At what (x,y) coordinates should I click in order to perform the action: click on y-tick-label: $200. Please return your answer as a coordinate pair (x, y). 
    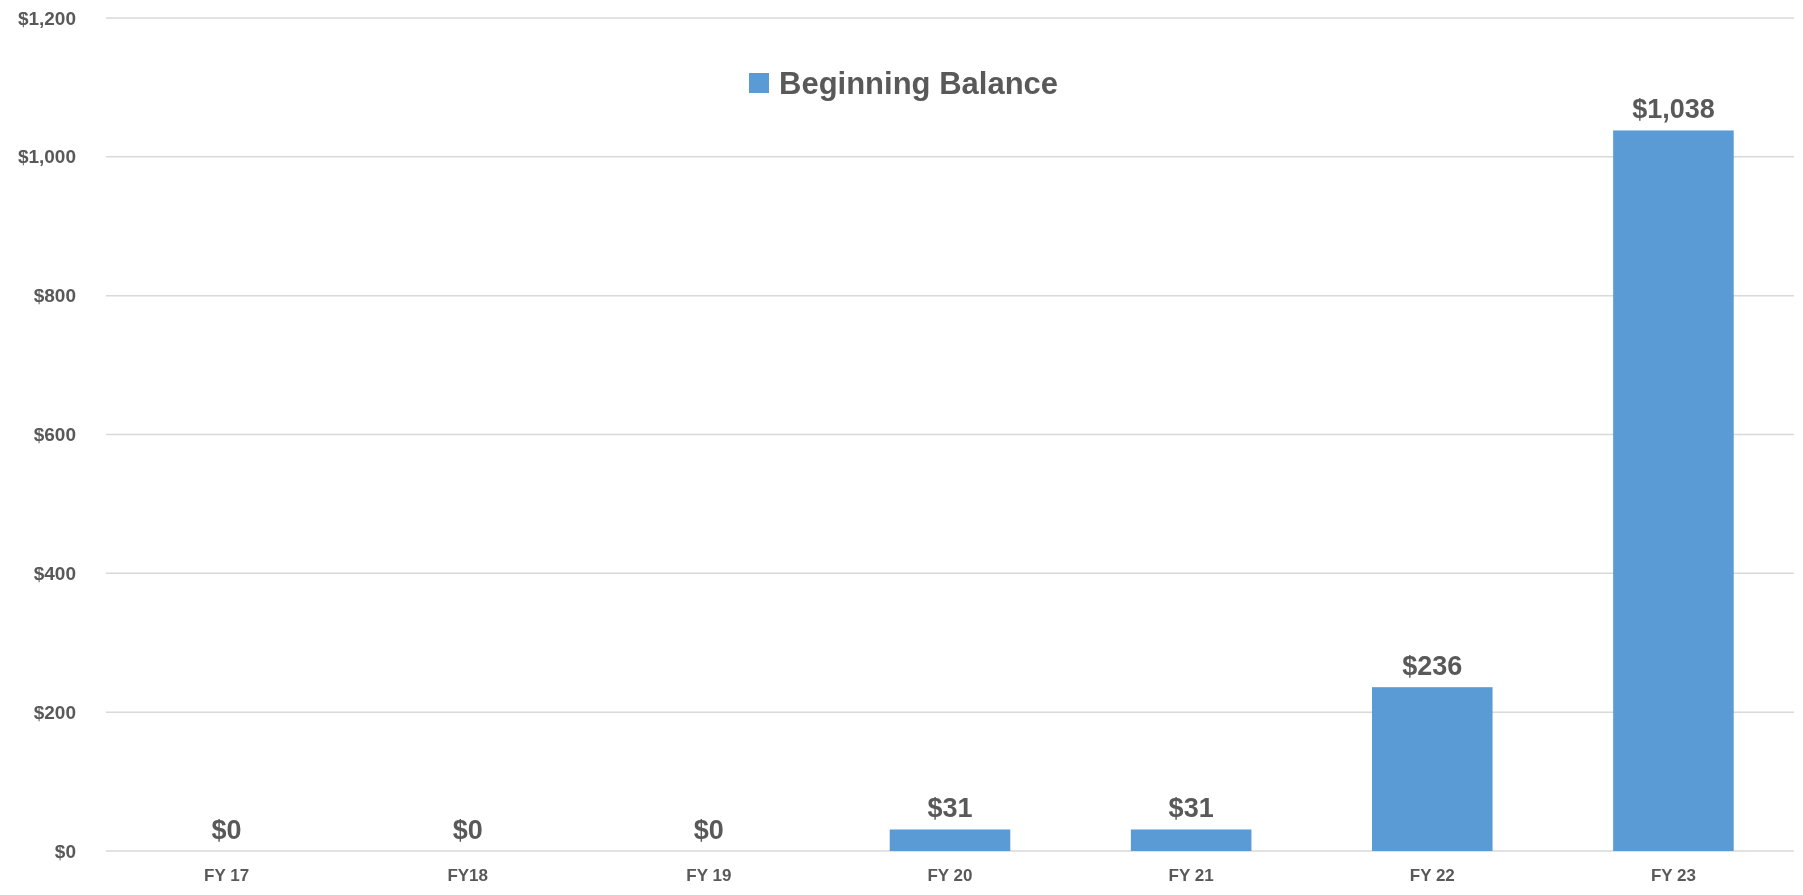
    Looking at the image, I should click on (54, 712).